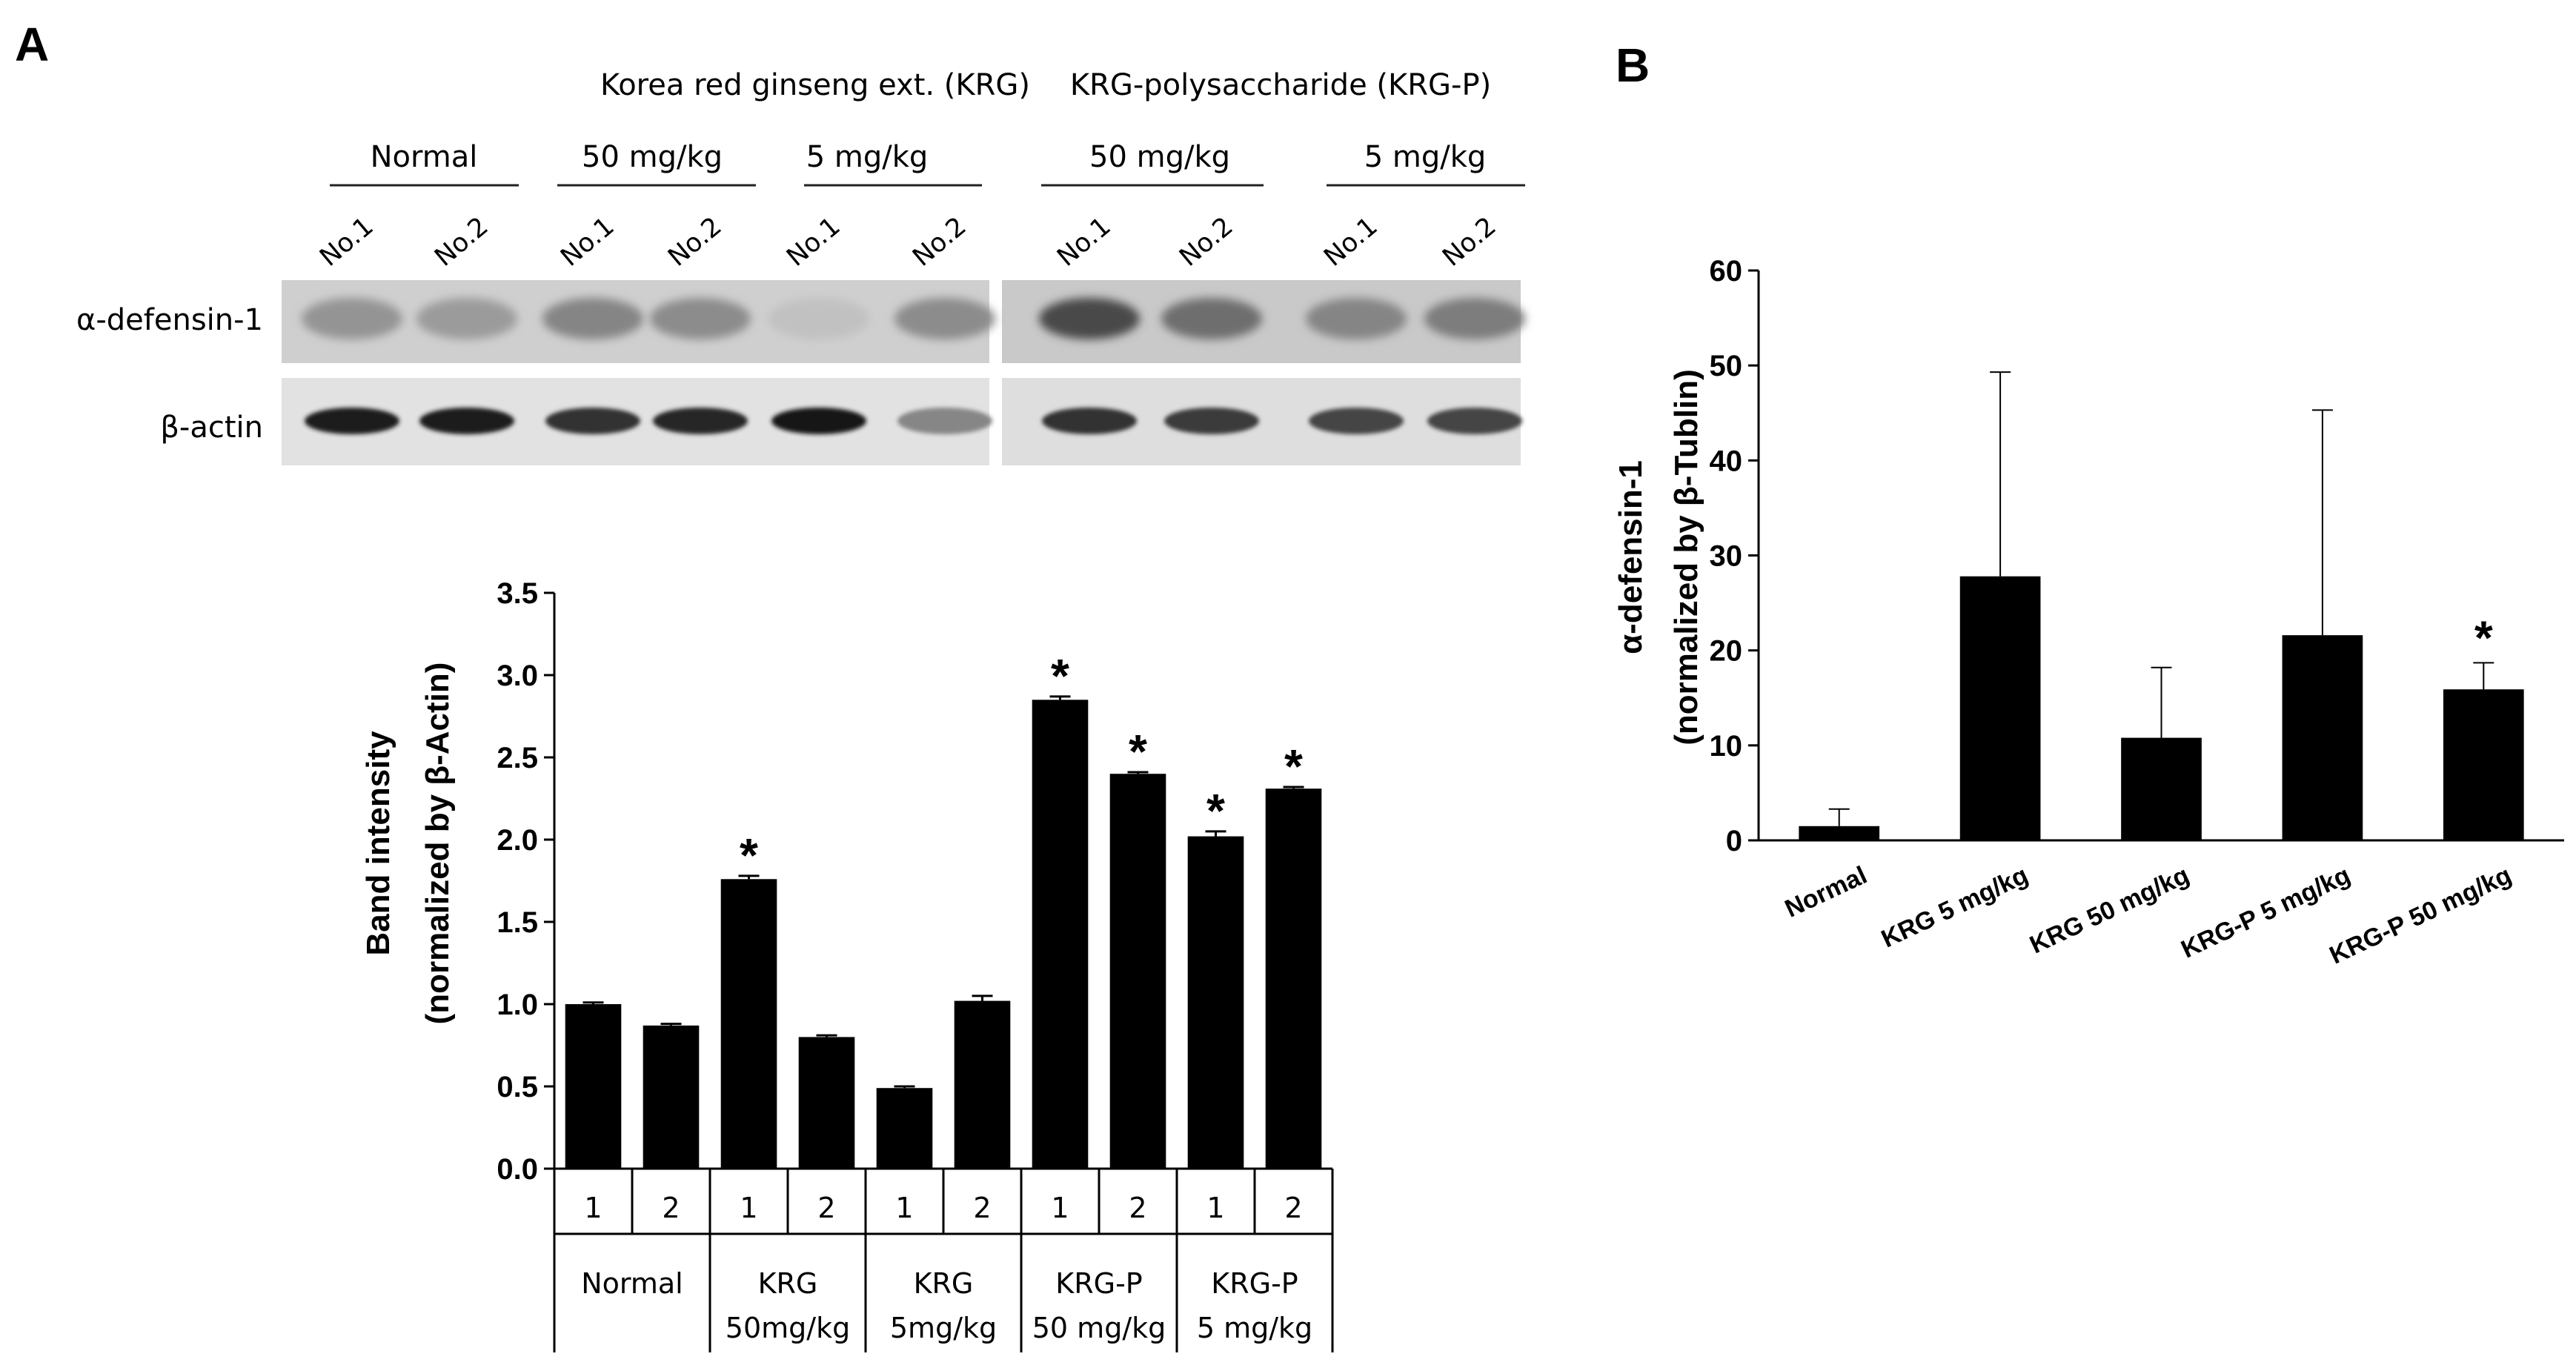 The width and height of the screenshot is (2576, 1368). I want to click on blot-lane-labels: No.1 No.2 No.1 No.2 No.1 No.2 No.1 No.2 No.1 No.2, so click(907, 241).